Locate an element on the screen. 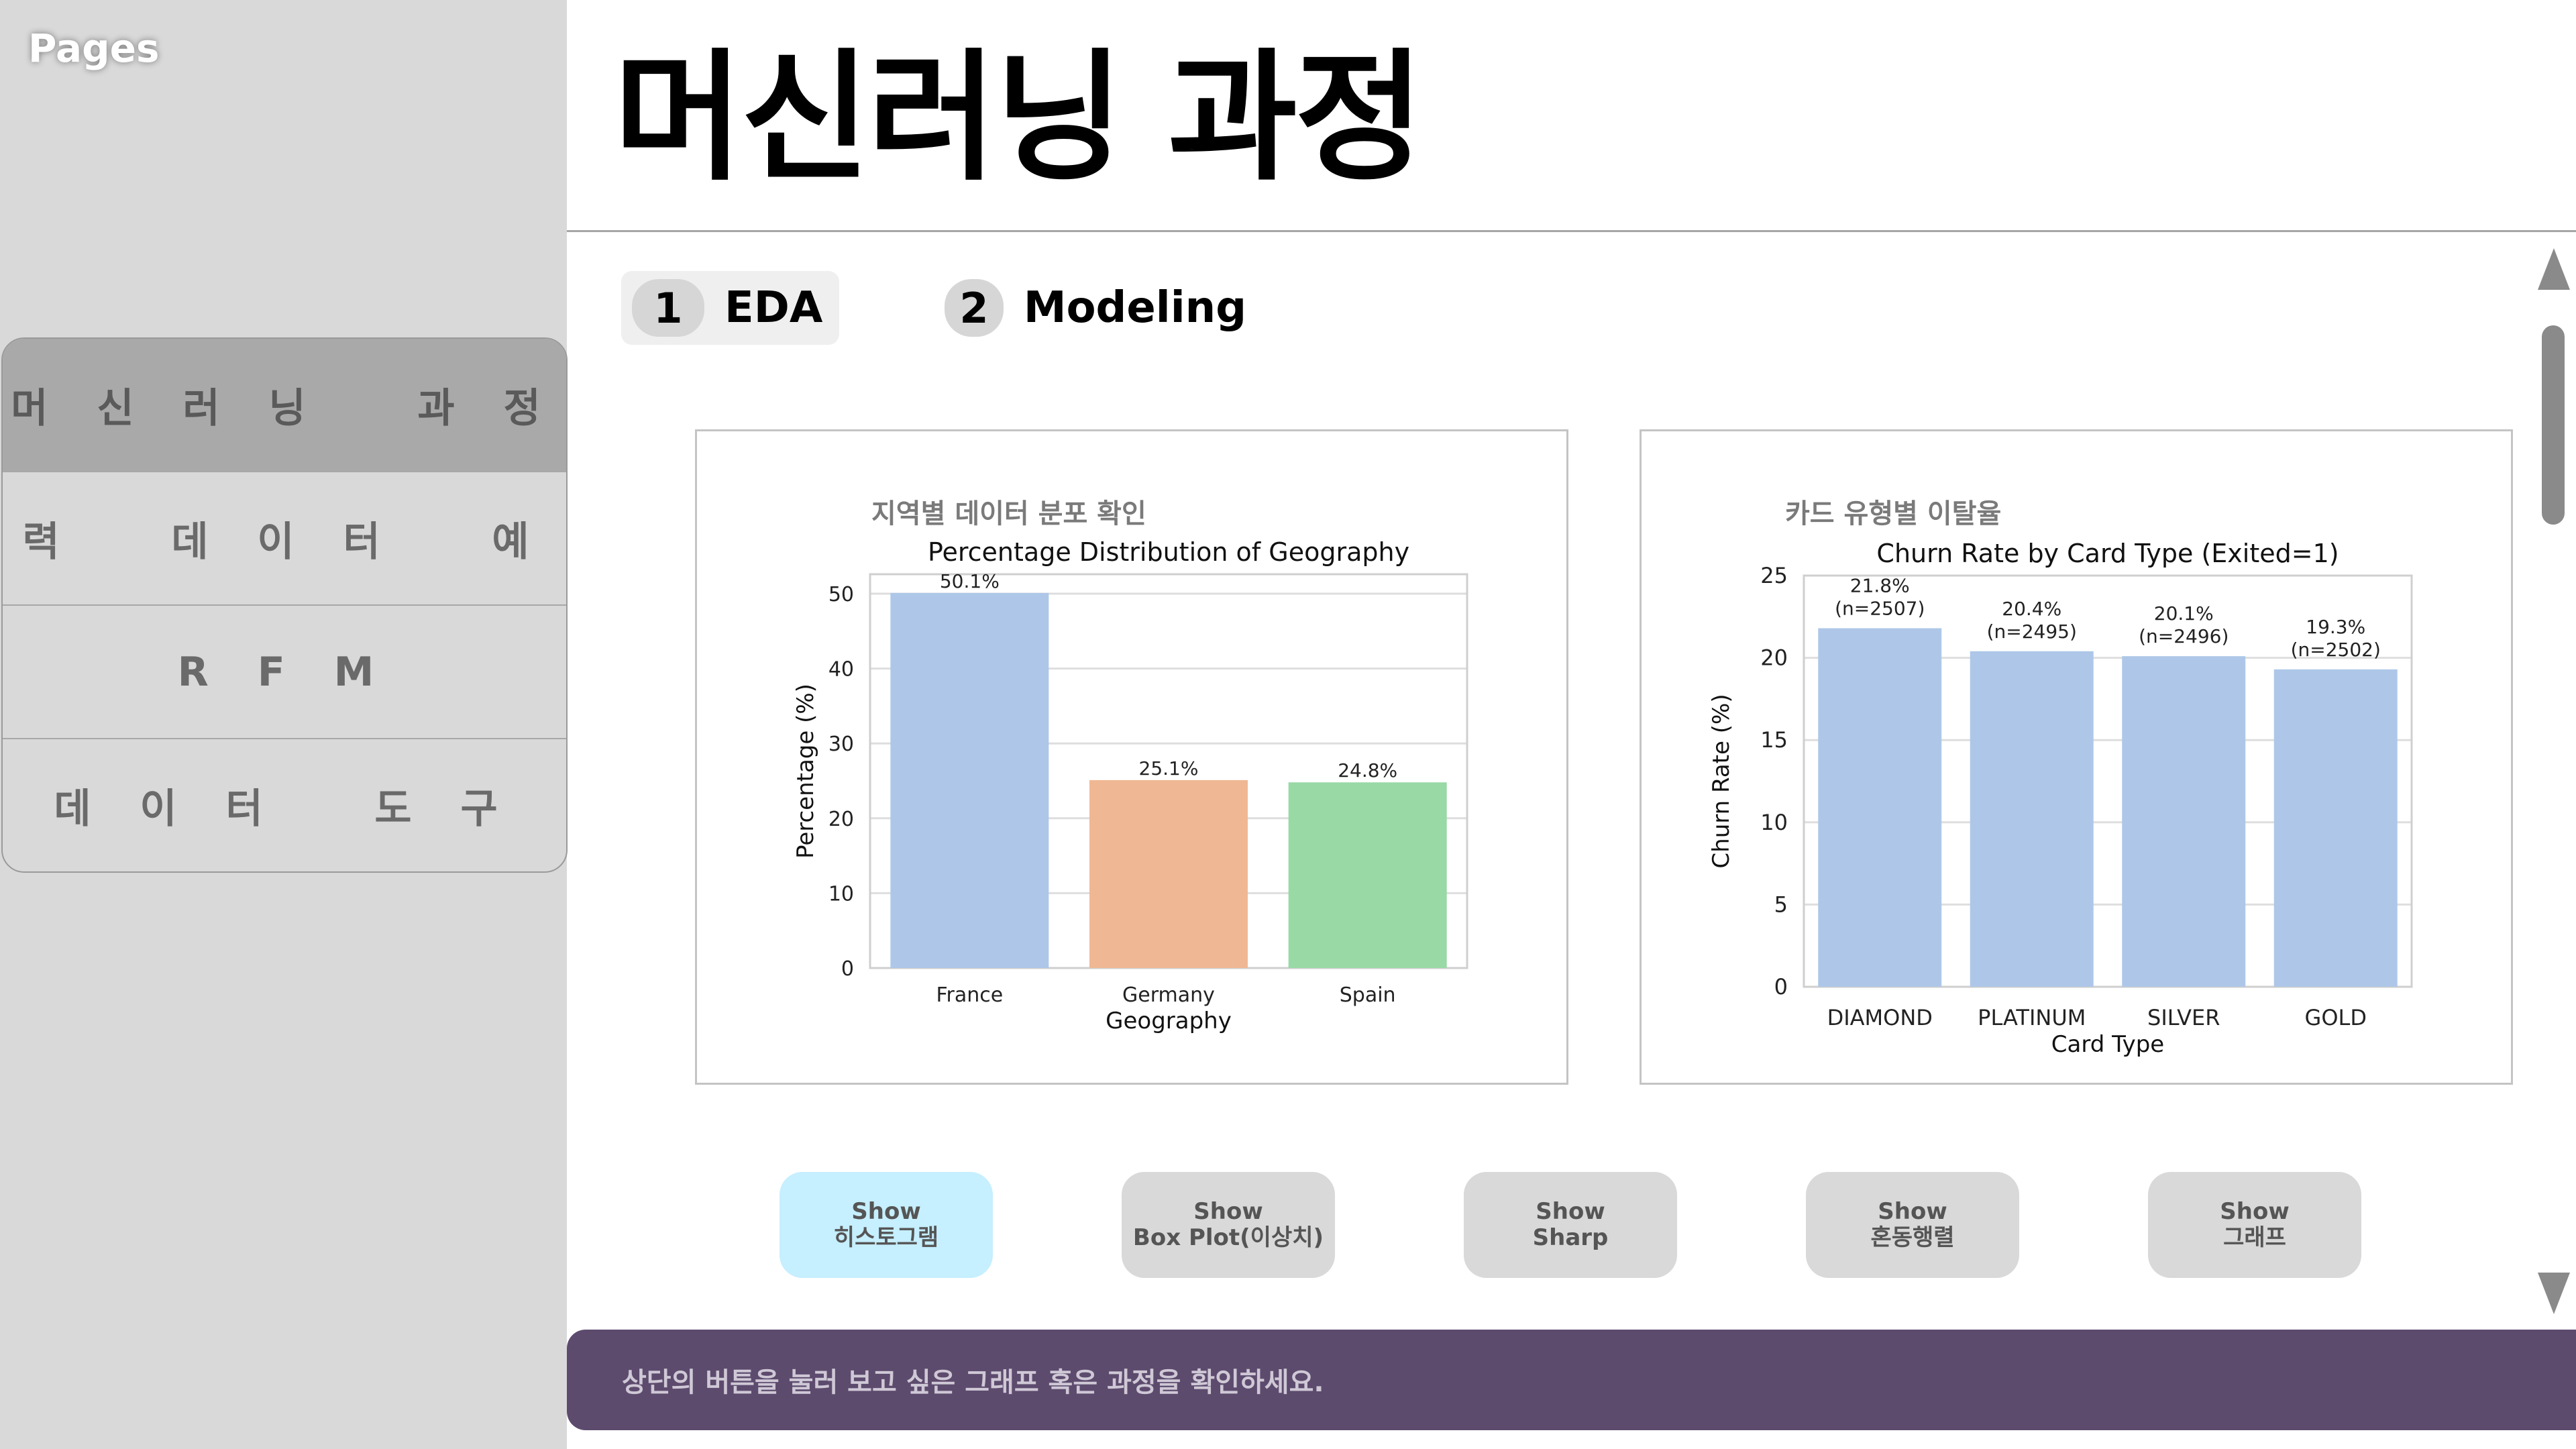 The width and height of the screenshot is (2576, 1449). x-tick-label: Spain is located at coordinates (1368, 995).